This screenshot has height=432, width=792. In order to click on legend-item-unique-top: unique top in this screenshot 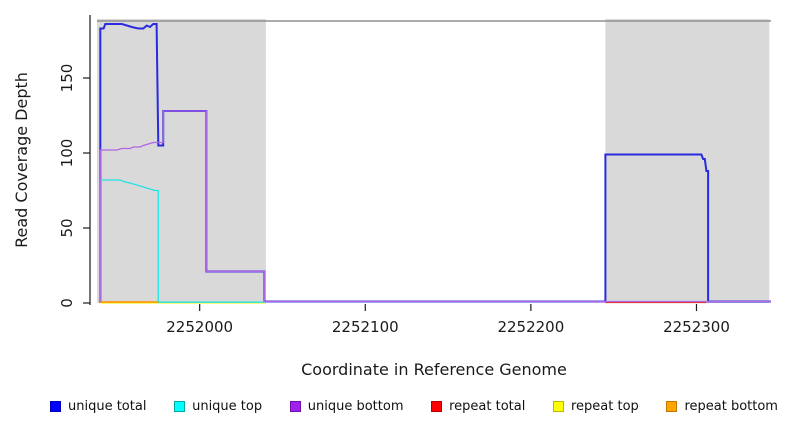, I will do `click(218, 406)`.